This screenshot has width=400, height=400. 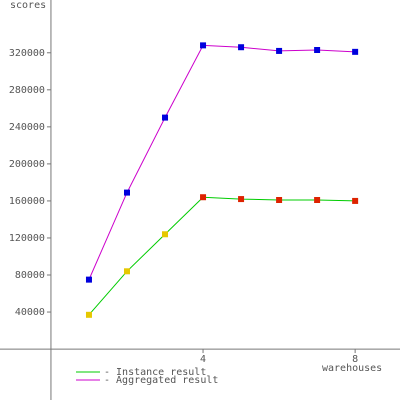 What do you see at coordinates (30, 312) in the screenshot?
I see `y-tick-label: 40000` at bounding box center [30, 312].